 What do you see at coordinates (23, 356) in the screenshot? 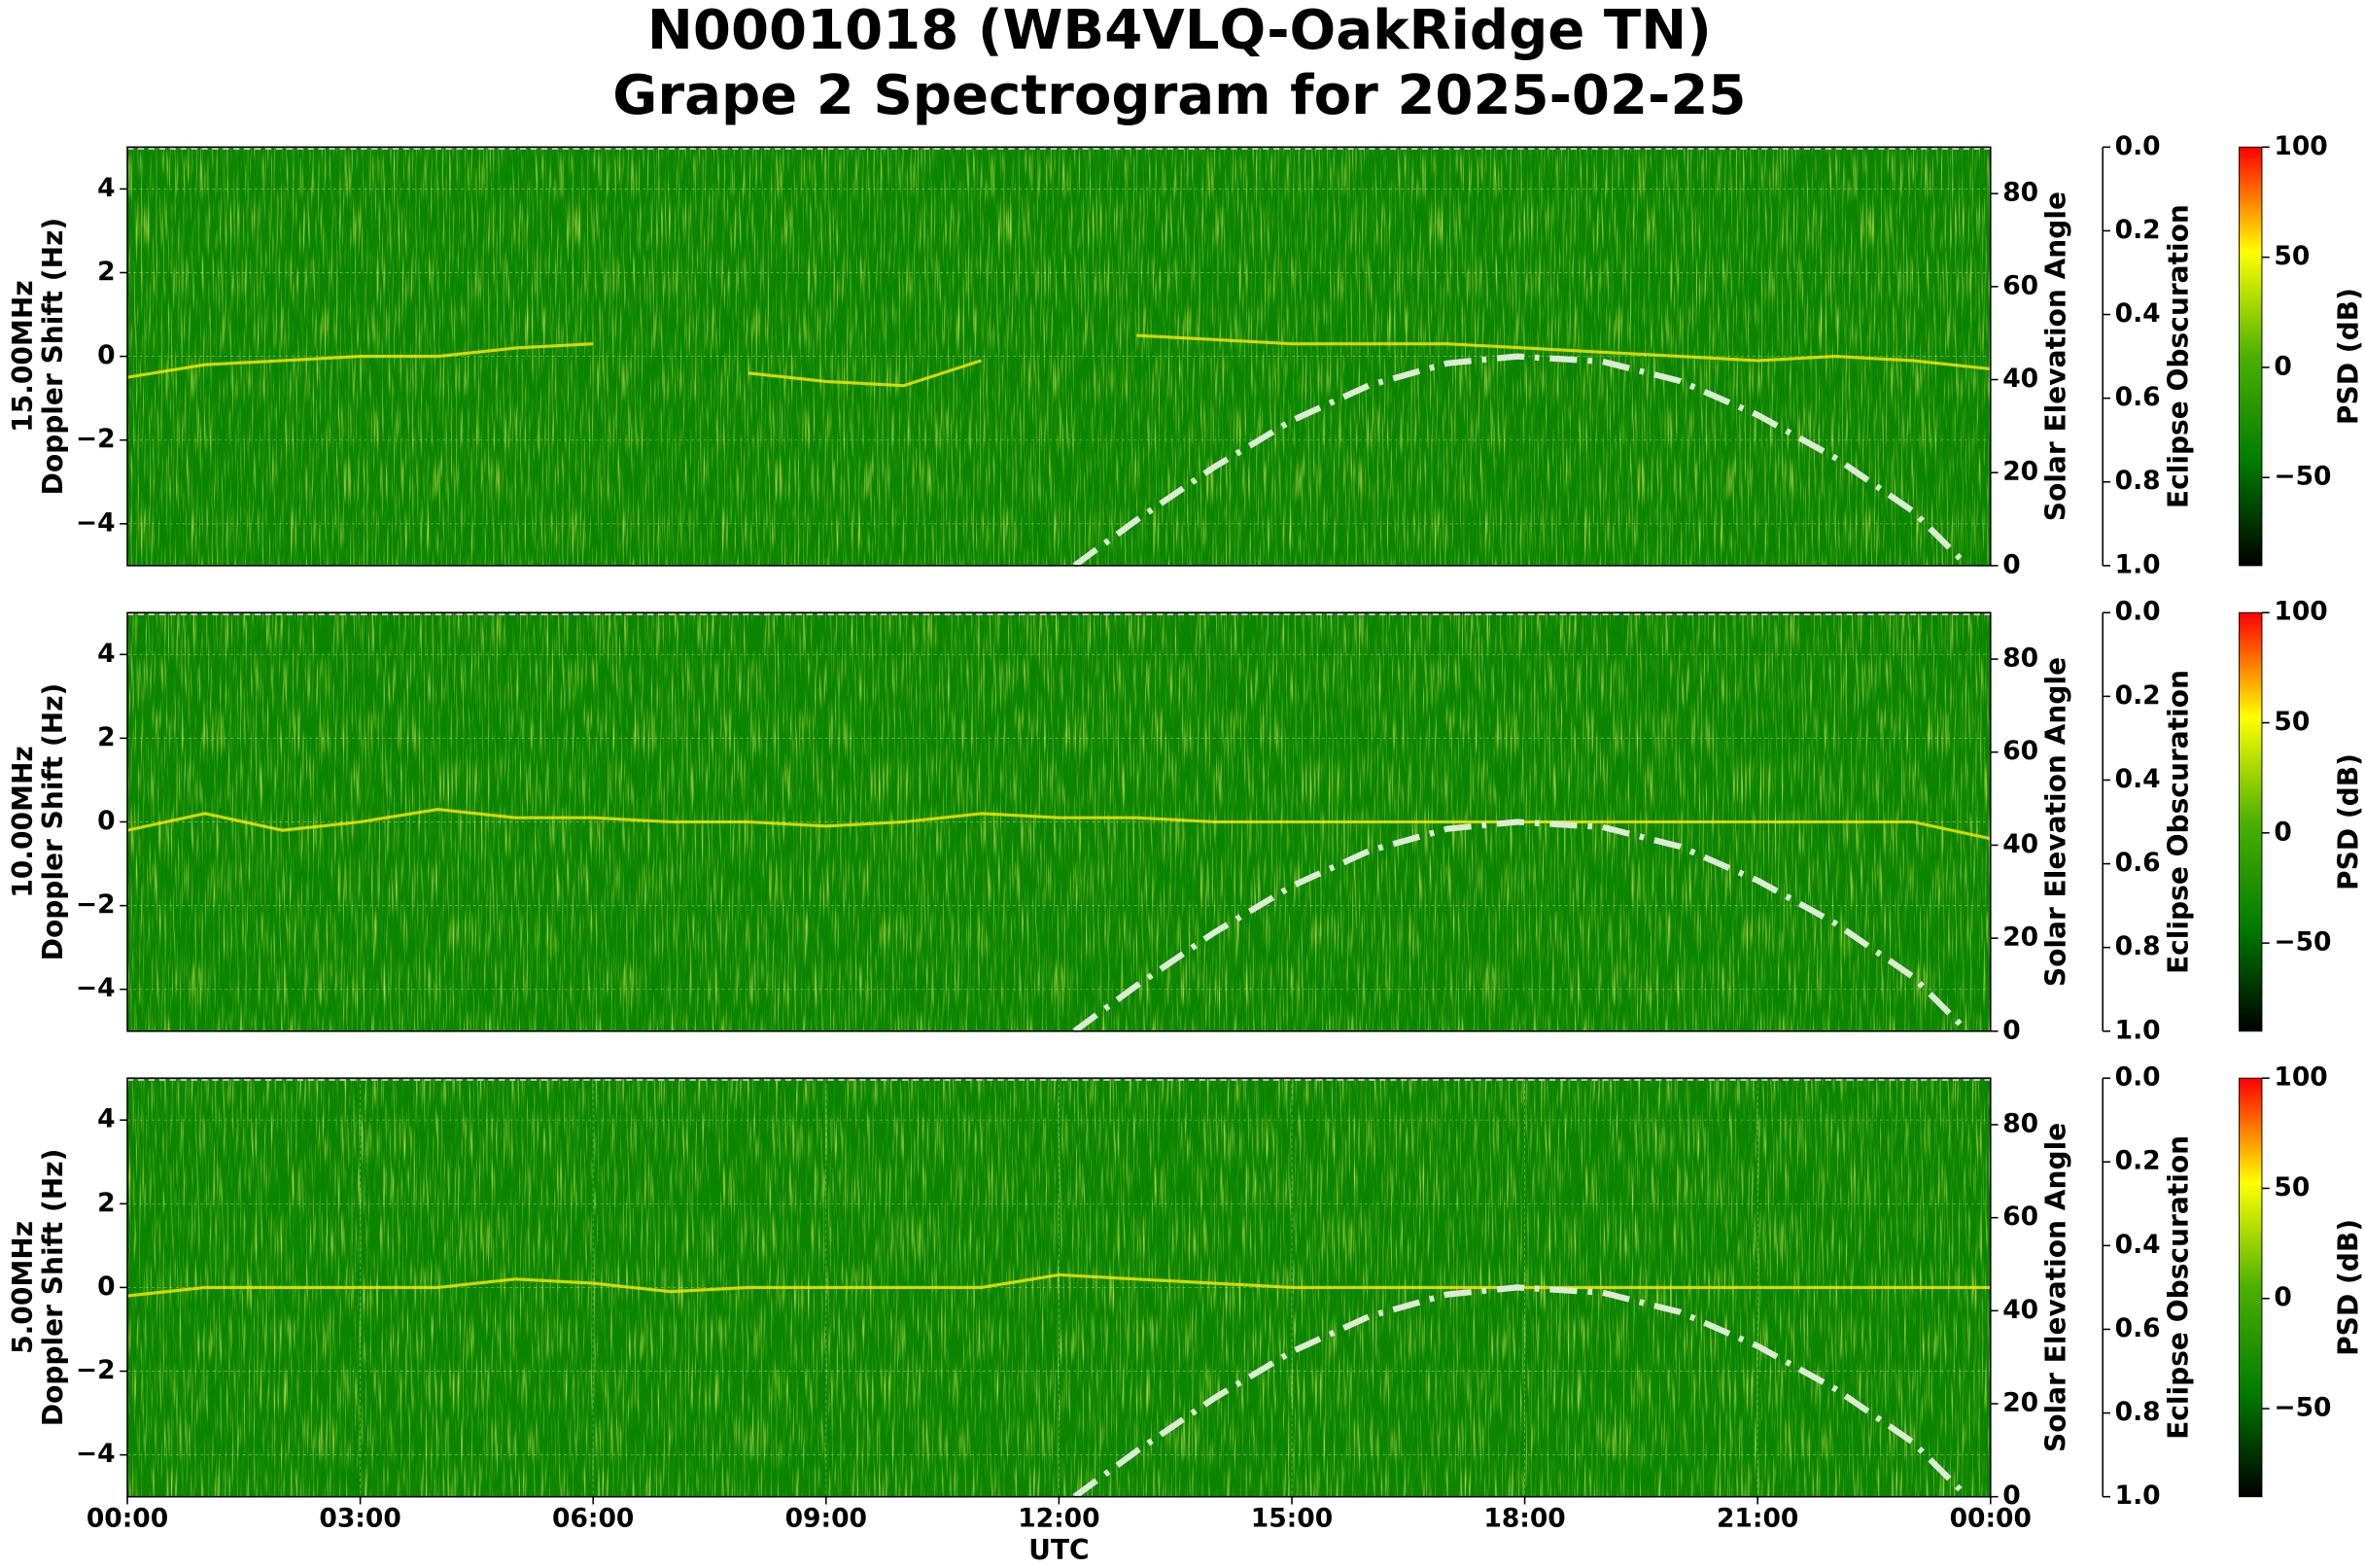
I see `y-axis-label: 15.00MHz` at bounding box center [23, 356].